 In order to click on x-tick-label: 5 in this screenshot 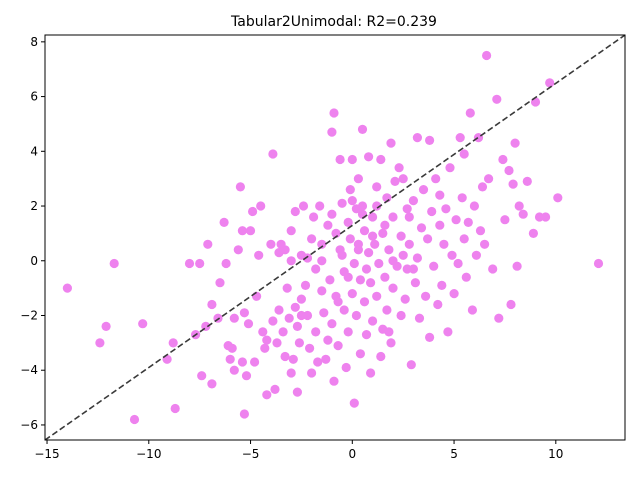, I will do `click(454, 454)`.